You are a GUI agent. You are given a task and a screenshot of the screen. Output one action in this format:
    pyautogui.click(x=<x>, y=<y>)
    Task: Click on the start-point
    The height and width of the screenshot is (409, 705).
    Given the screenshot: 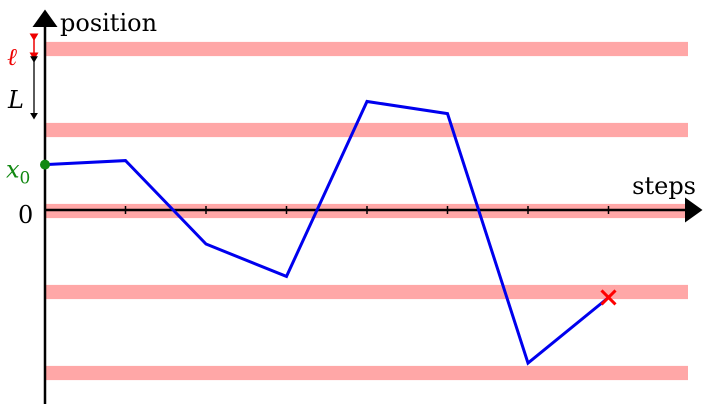 What is the action you would take?
    pyautogui.click(x=45, y=165)
    